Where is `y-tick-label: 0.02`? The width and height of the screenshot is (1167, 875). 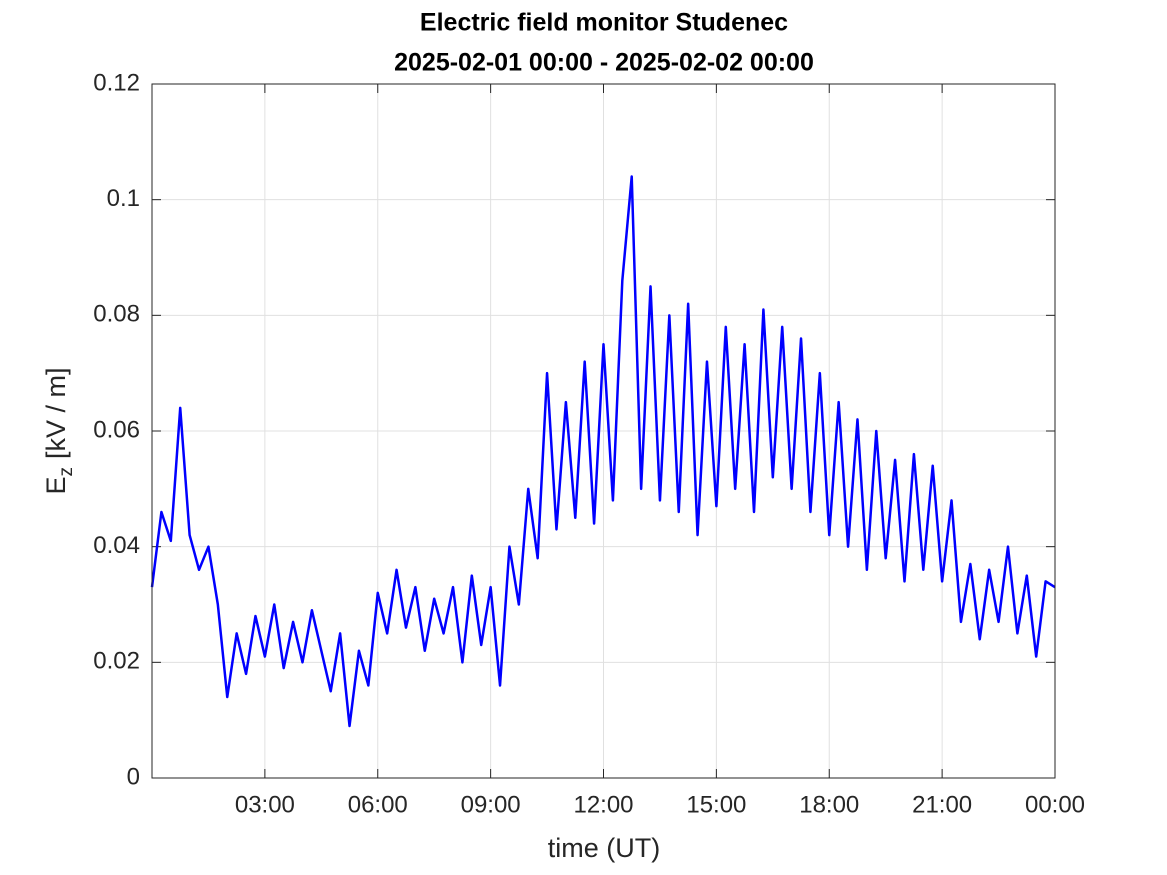 y-tick-label: 0.02 is located at coordinates (116, 661).